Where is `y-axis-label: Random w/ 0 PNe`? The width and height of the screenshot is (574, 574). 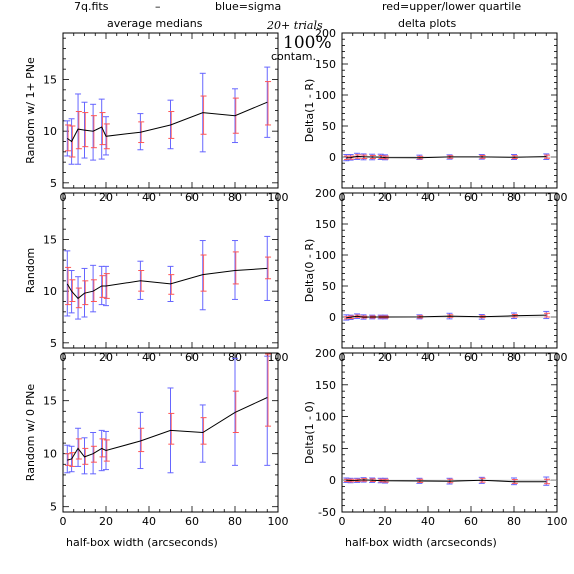
y-axis-label: Random w/ 0 PNe is located at coordinates (30, 433).